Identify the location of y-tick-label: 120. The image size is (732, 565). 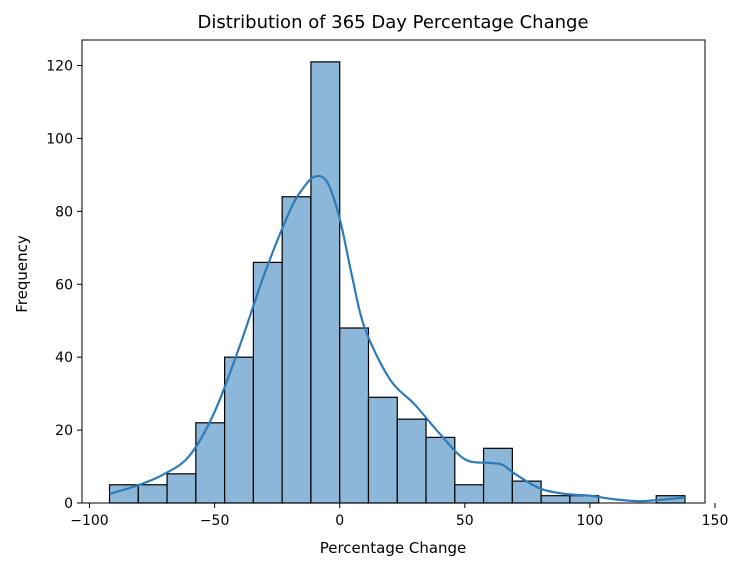
(59, 67).